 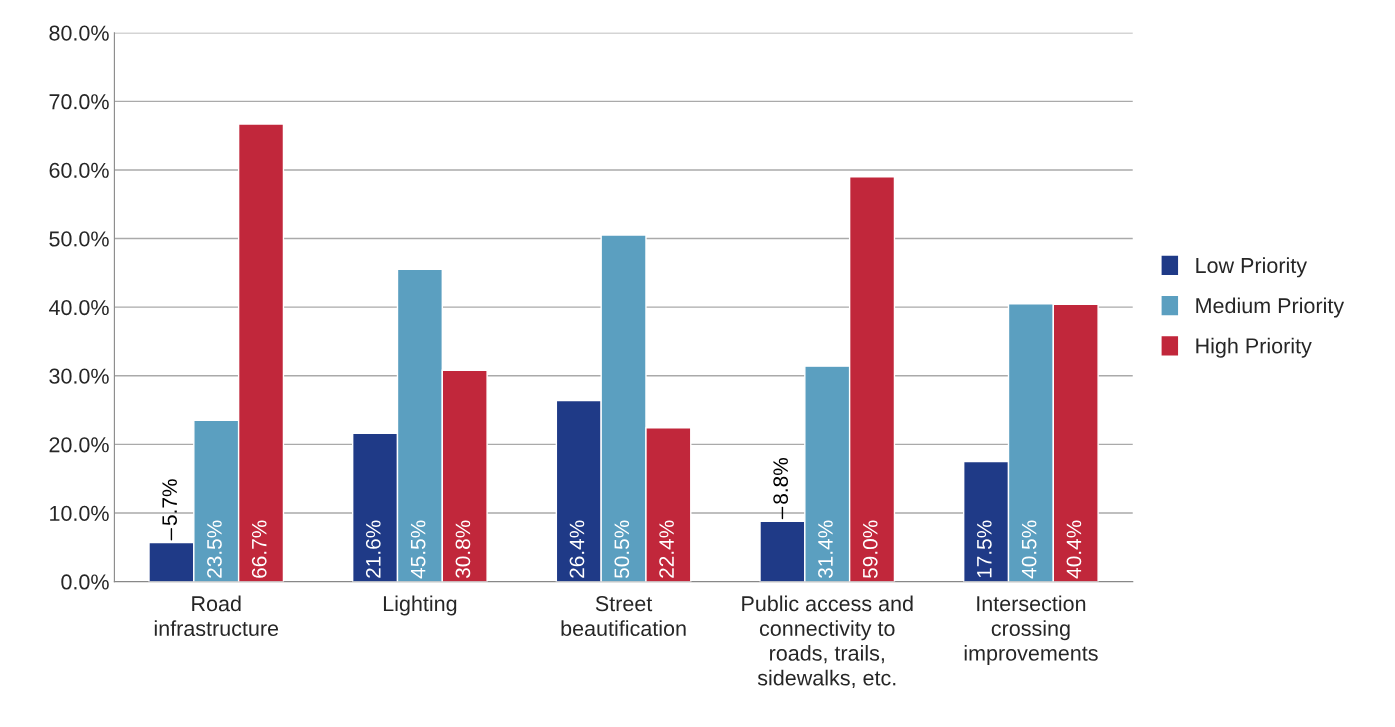 I want to click on x-tick-label: Lighting, so click(x=420, y=605).